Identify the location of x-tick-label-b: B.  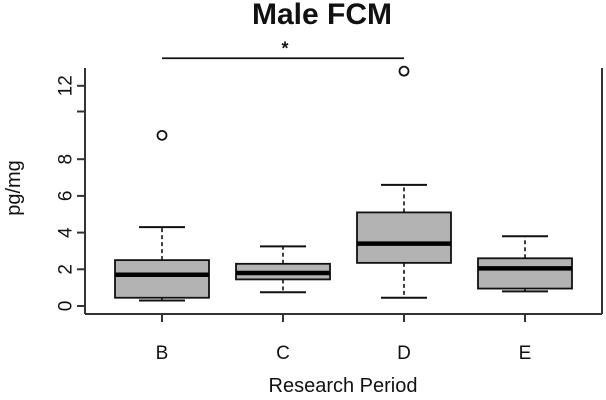
(162, 353).